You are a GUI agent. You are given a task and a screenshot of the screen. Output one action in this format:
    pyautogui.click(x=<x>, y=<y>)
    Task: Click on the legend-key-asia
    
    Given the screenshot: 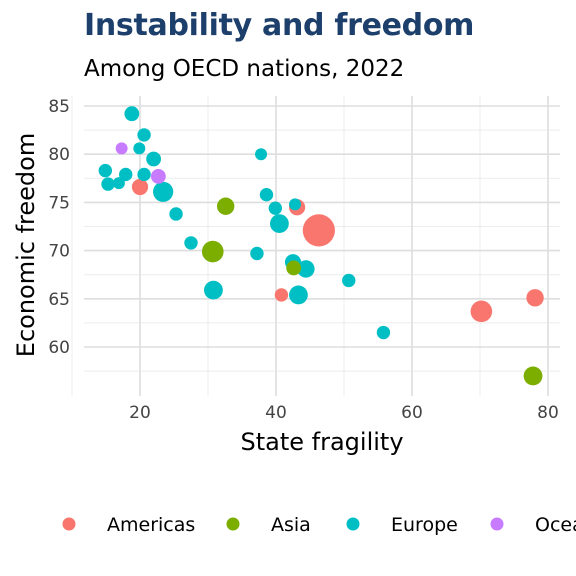 What is the action you would take?
    pyautogui.click(x=233, y=524)
    